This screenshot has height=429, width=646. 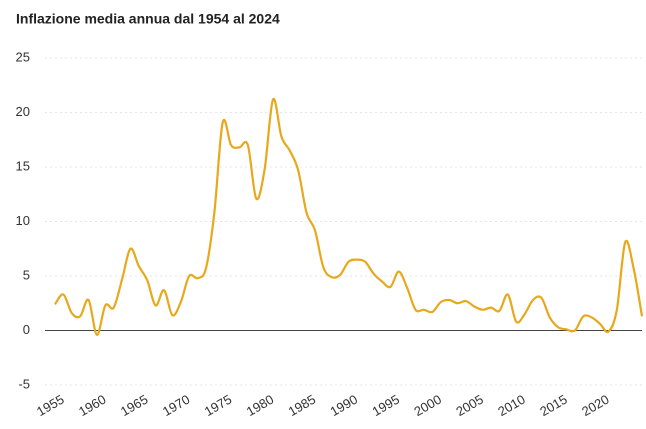 I want to click on x-tick-label: 1960, so click(x=92, y=405).